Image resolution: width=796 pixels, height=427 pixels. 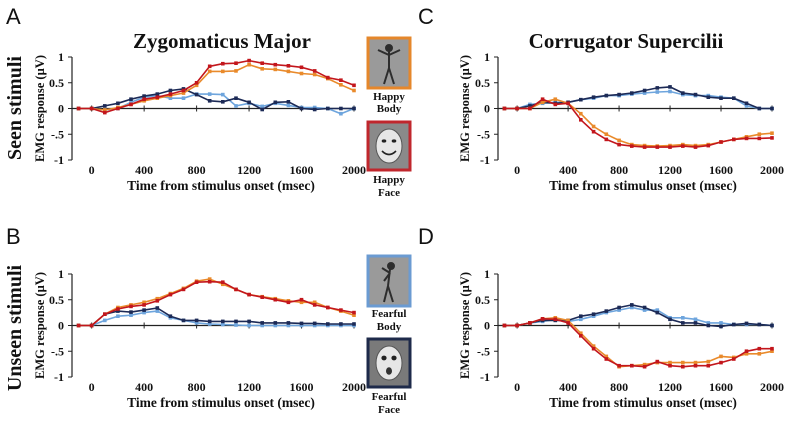 I want to click on y-axis-label-c: EMG response (µV), so click(x=465, y=108).